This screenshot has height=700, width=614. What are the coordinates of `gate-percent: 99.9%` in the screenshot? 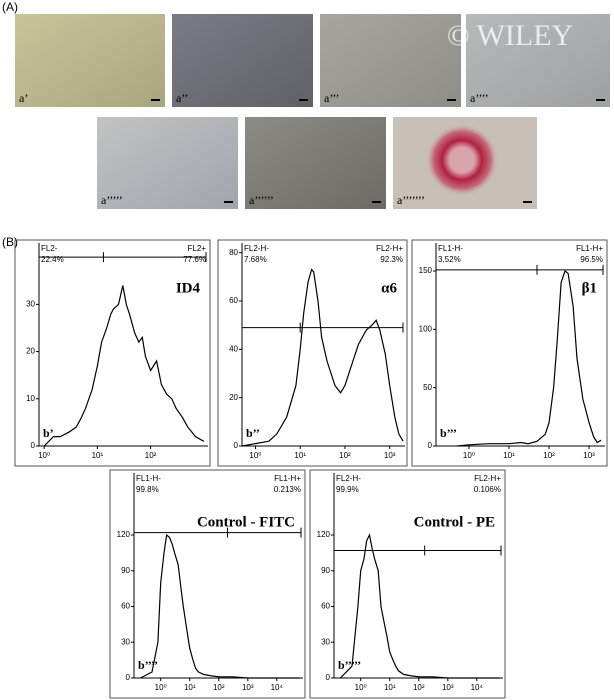 It's located at (347, 489).